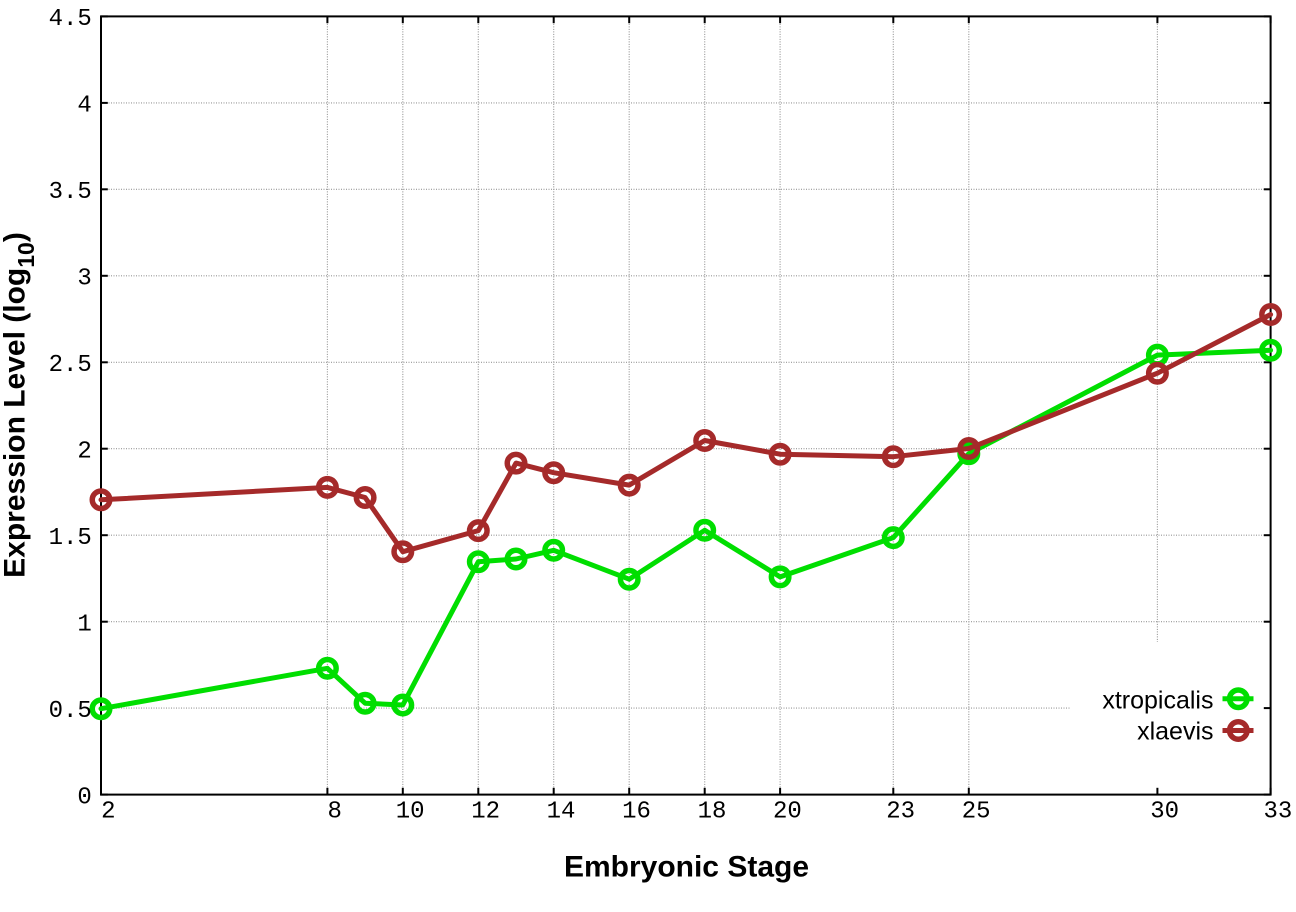  I want to click on svg-text: 33, so click(1277, 812).